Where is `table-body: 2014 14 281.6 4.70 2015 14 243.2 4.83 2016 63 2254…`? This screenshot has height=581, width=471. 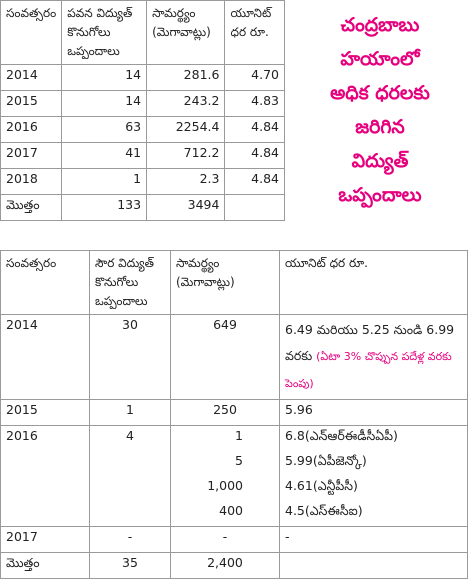 table-body: 2014 14 281.6 4.70 2015 14 243.2 4.83 2016 63 2254… is located at coordinates (142, 129).